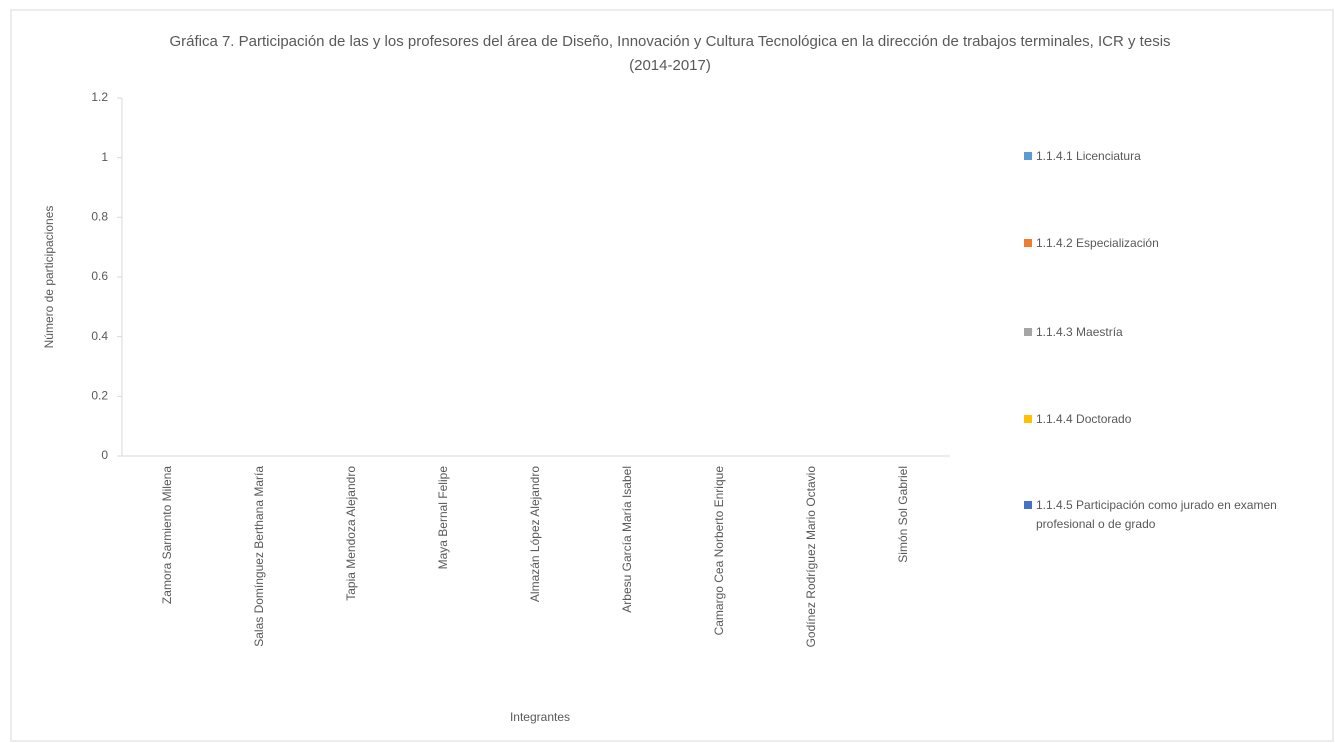 The image size is (1335, 743). What do you see at coordinates (1097, 243) in the screenshot?
I see `legend-label: 1.1.4.2 Especialización` at bounding box center [1097, 243].